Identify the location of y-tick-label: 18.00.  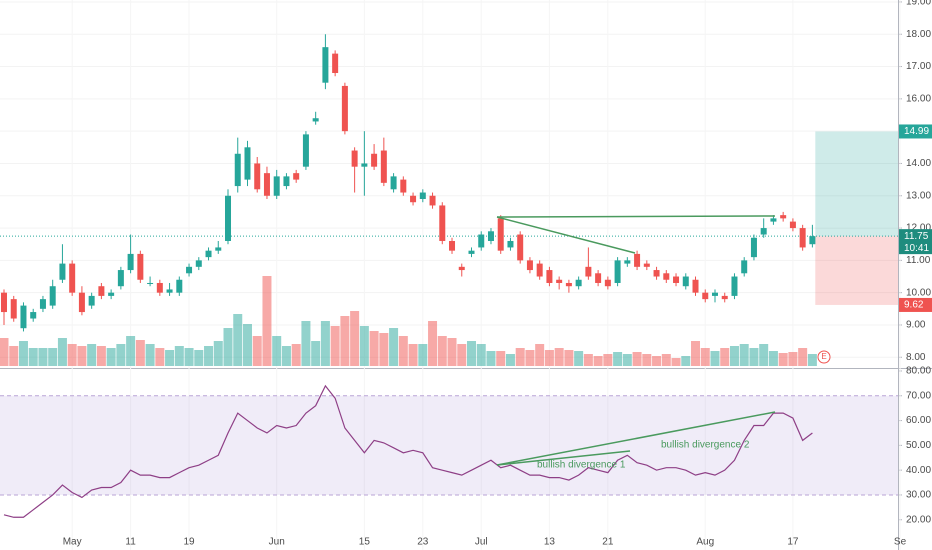
(918, 34).